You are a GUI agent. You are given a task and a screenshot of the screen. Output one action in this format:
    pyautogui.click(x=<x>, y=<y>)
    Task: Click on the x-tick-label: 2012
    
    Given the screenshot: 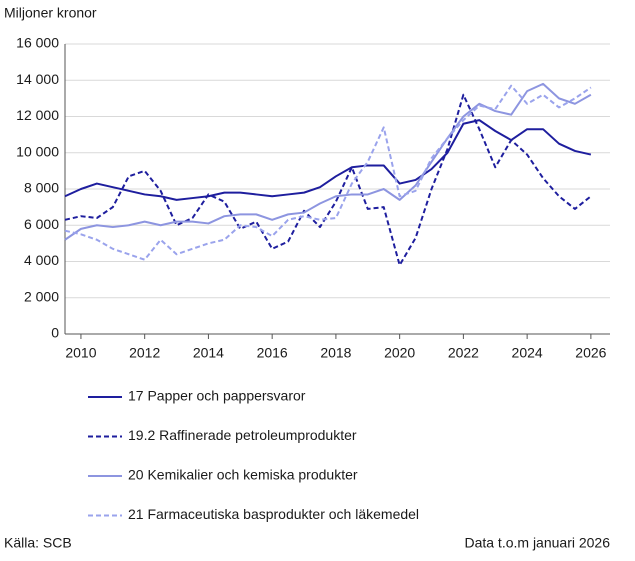 What is the action you would take?
    pyautogui.click(x=144, y=353)
    